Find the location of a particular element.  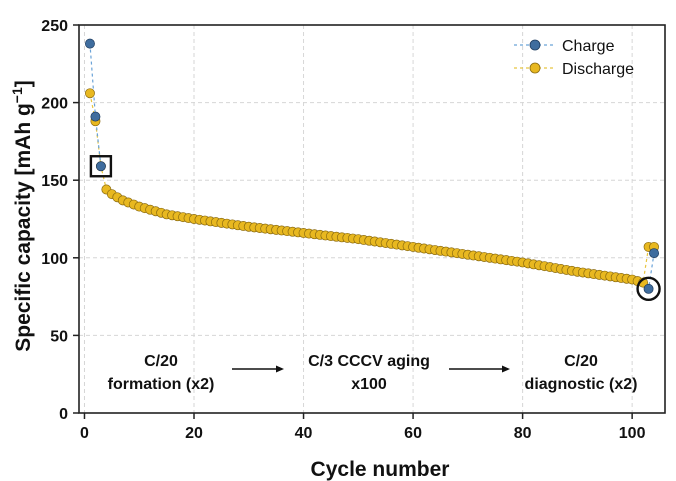

y-axis-title-end: ] is located at coordinates (23, 83).